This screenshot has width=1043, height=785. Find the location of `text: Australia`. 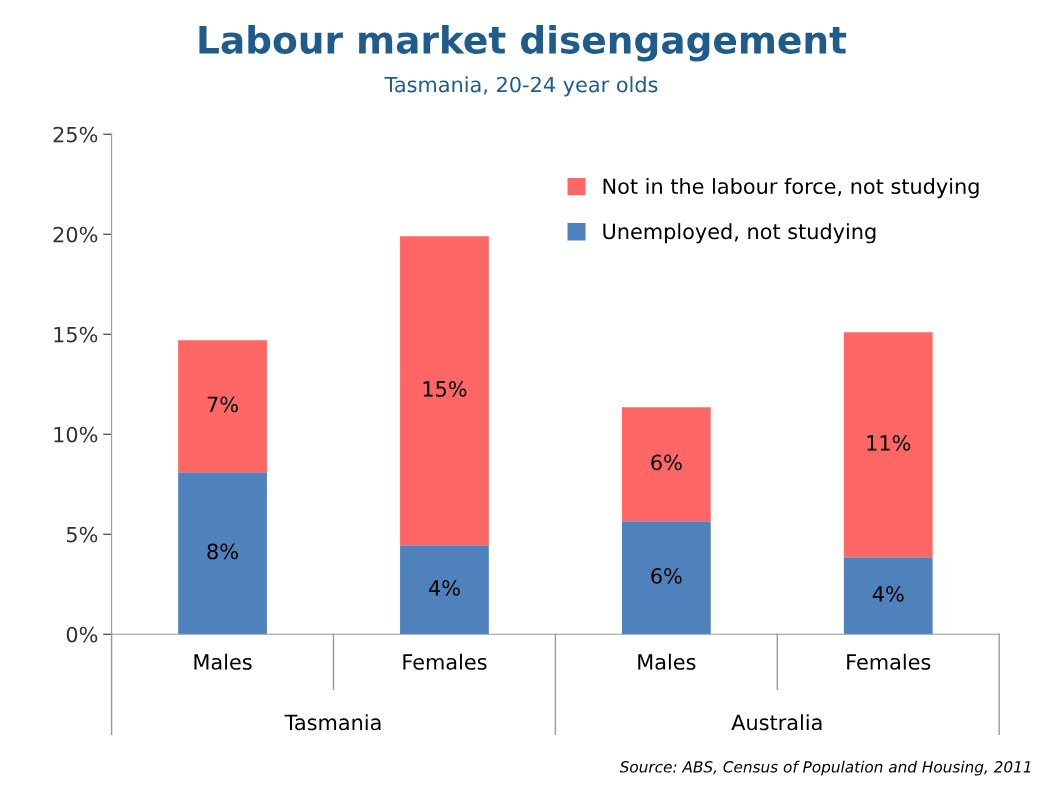

text: Australia is located at coordinates (776, 722).